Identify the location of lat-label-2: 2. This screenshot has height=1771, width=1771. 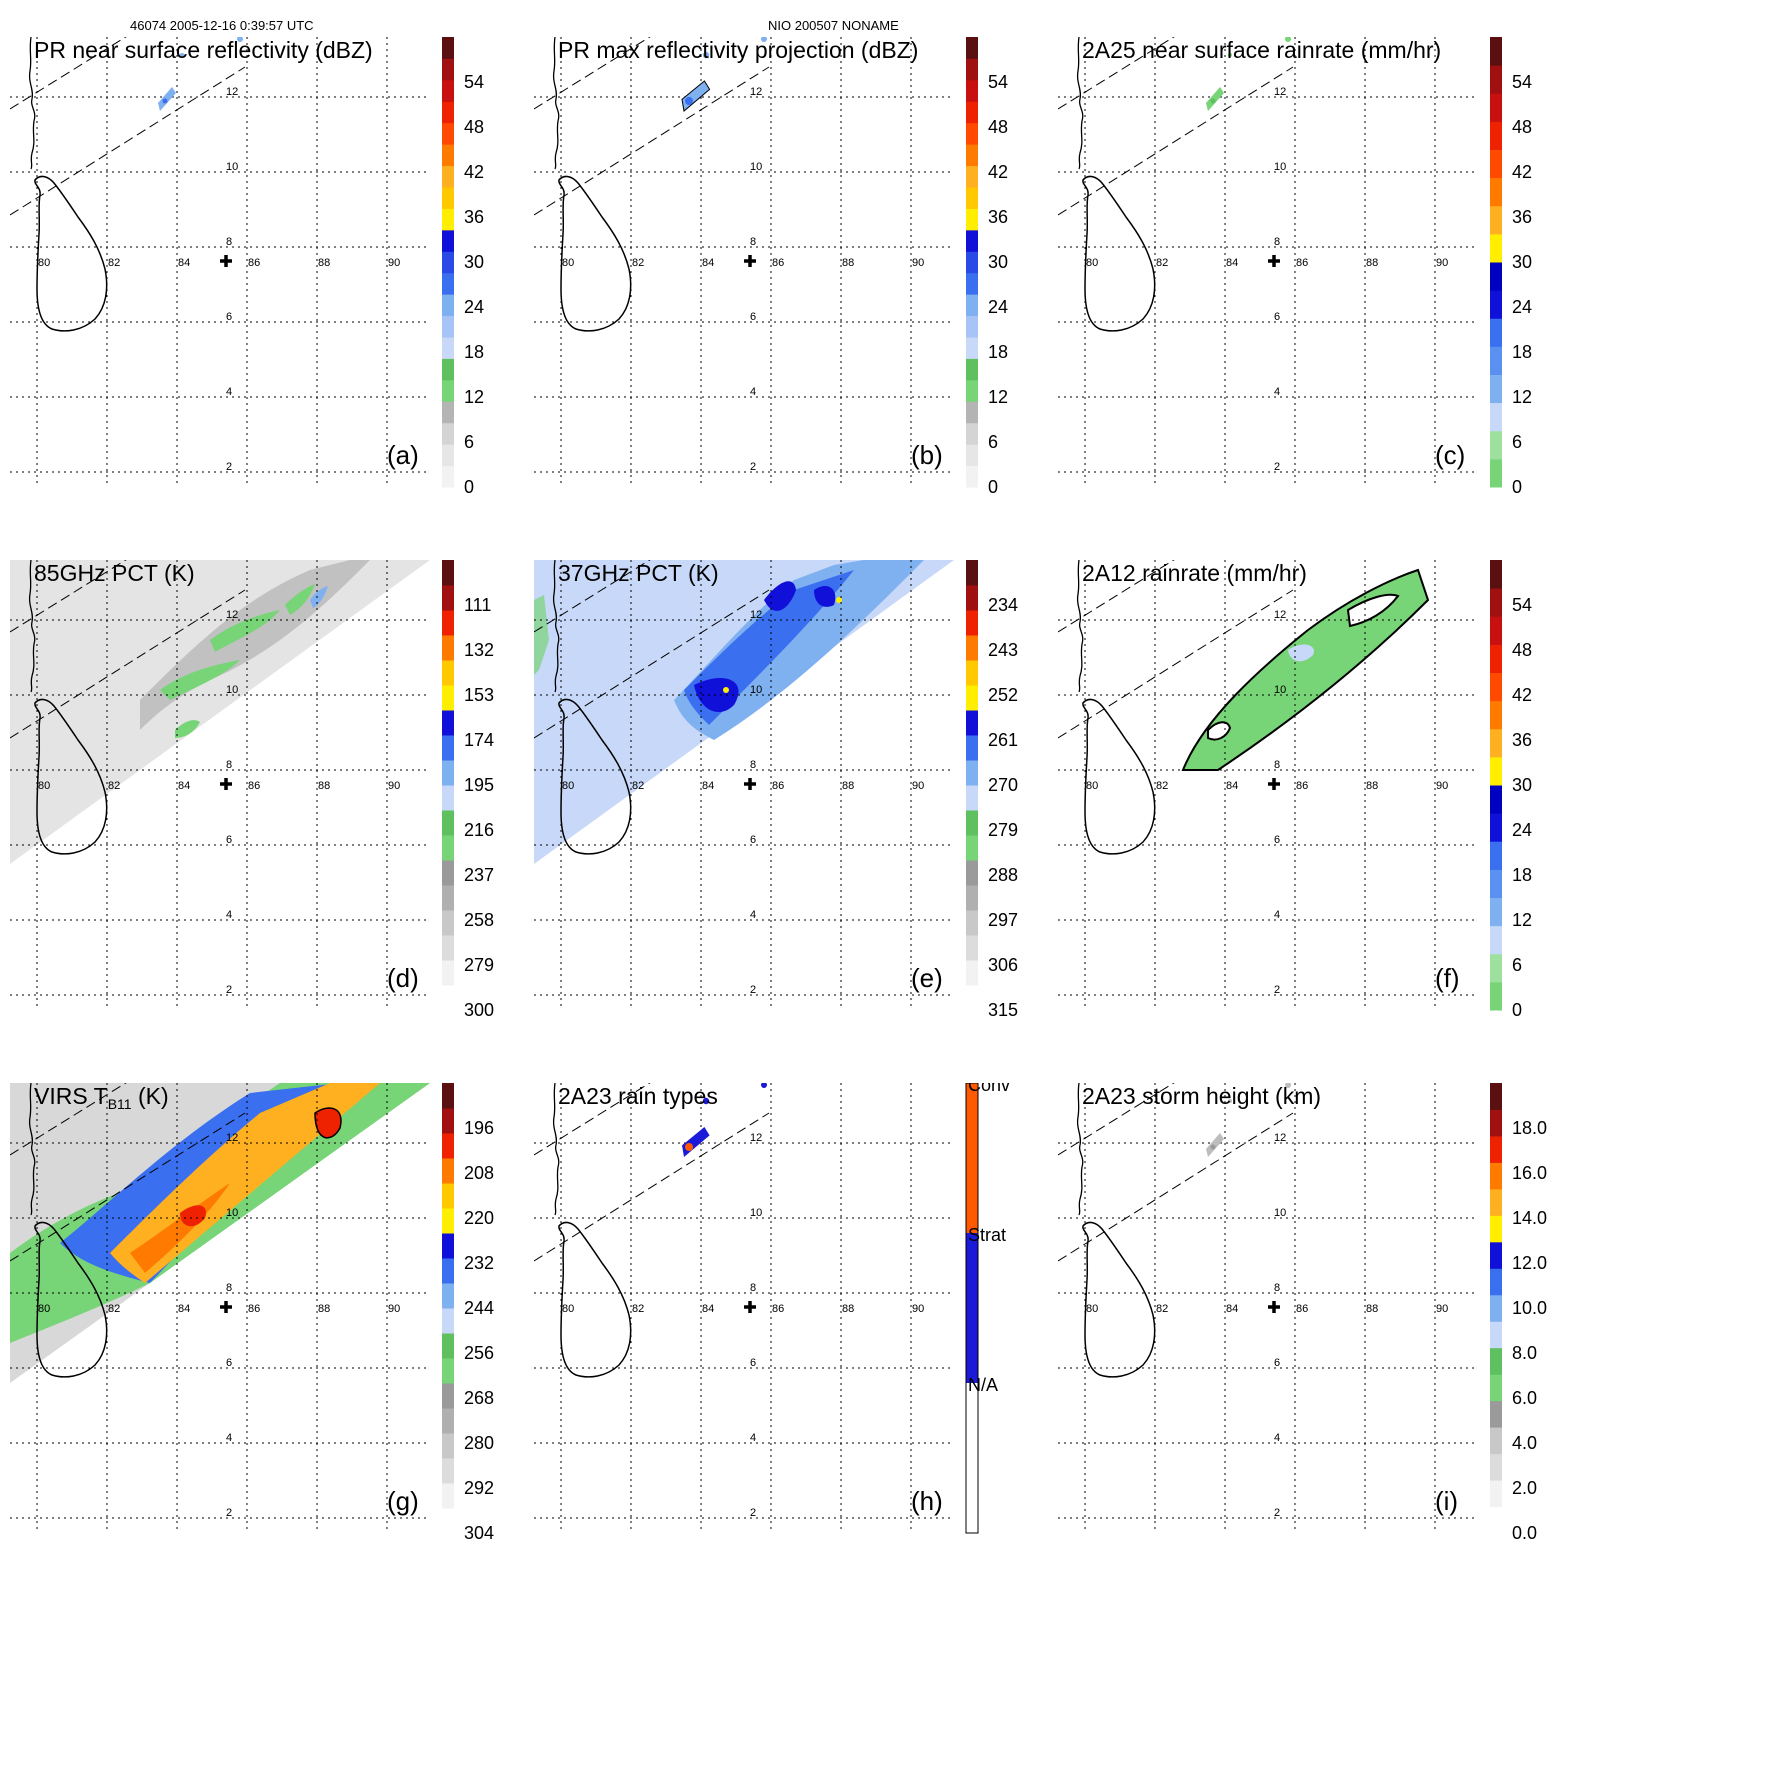
(229, 990).